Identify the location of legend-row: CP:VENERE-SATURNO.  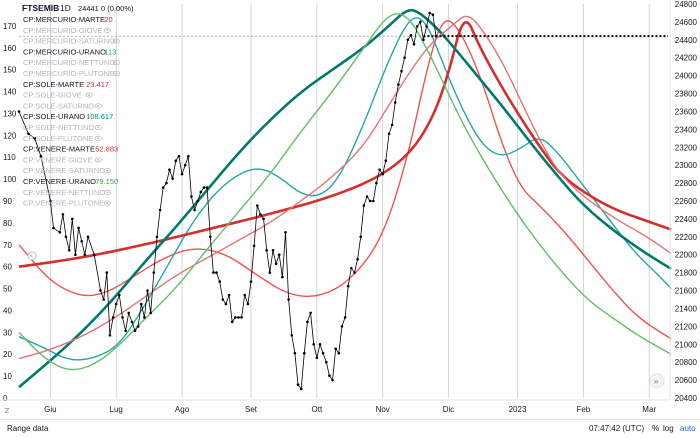
(67, 170).